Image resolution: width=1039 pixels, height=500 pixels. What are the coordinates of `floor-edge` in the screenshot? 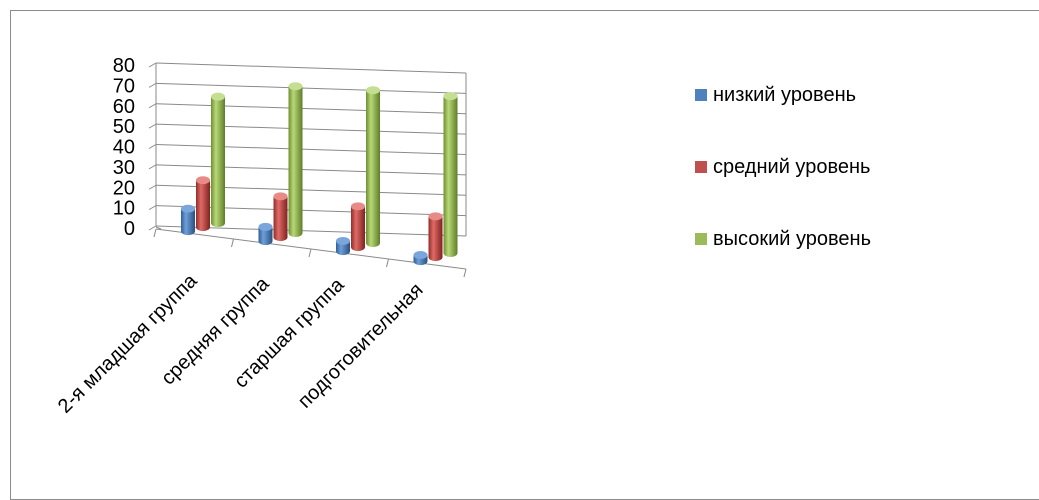 It's located at (158, 228).